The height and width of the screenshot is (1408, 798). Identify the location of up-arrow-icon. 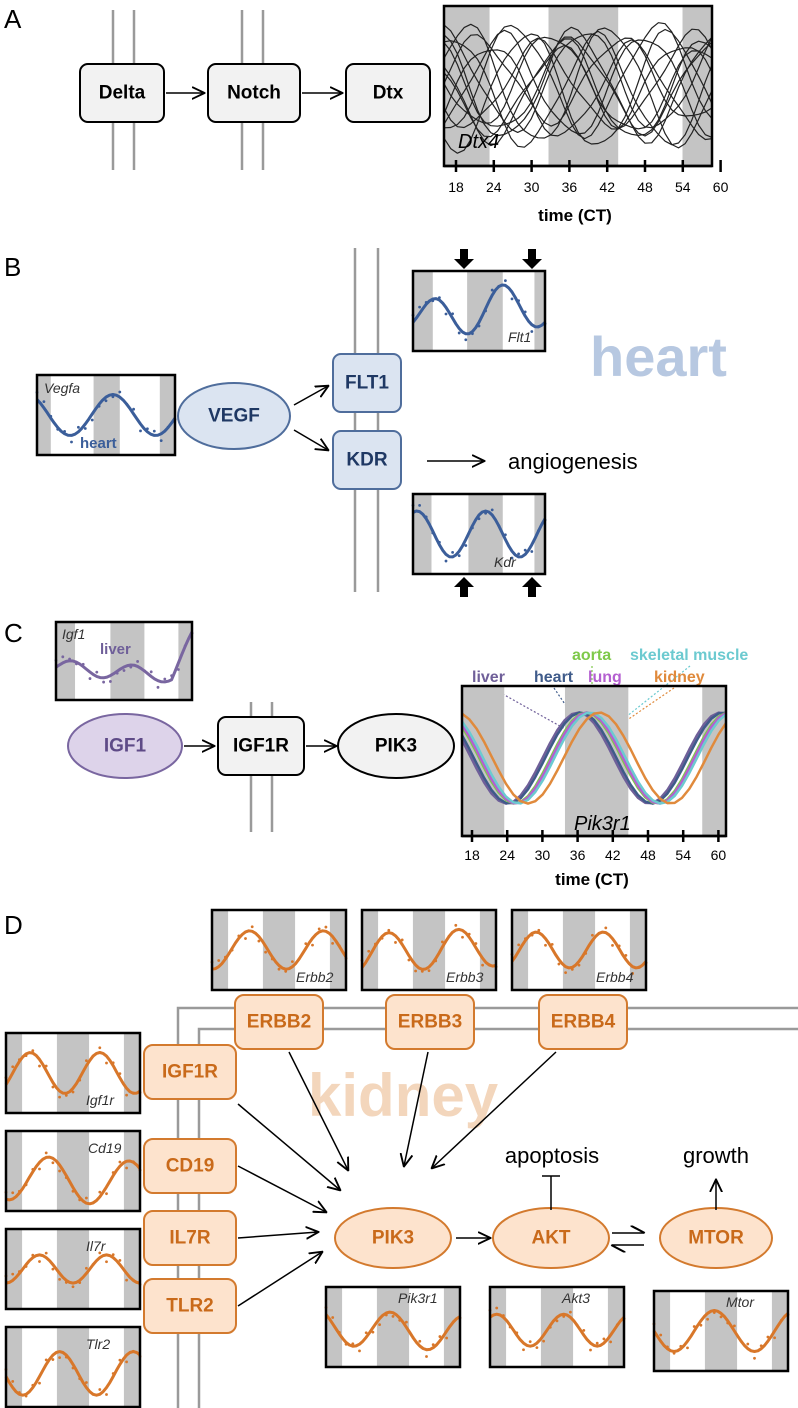
(464, 587).